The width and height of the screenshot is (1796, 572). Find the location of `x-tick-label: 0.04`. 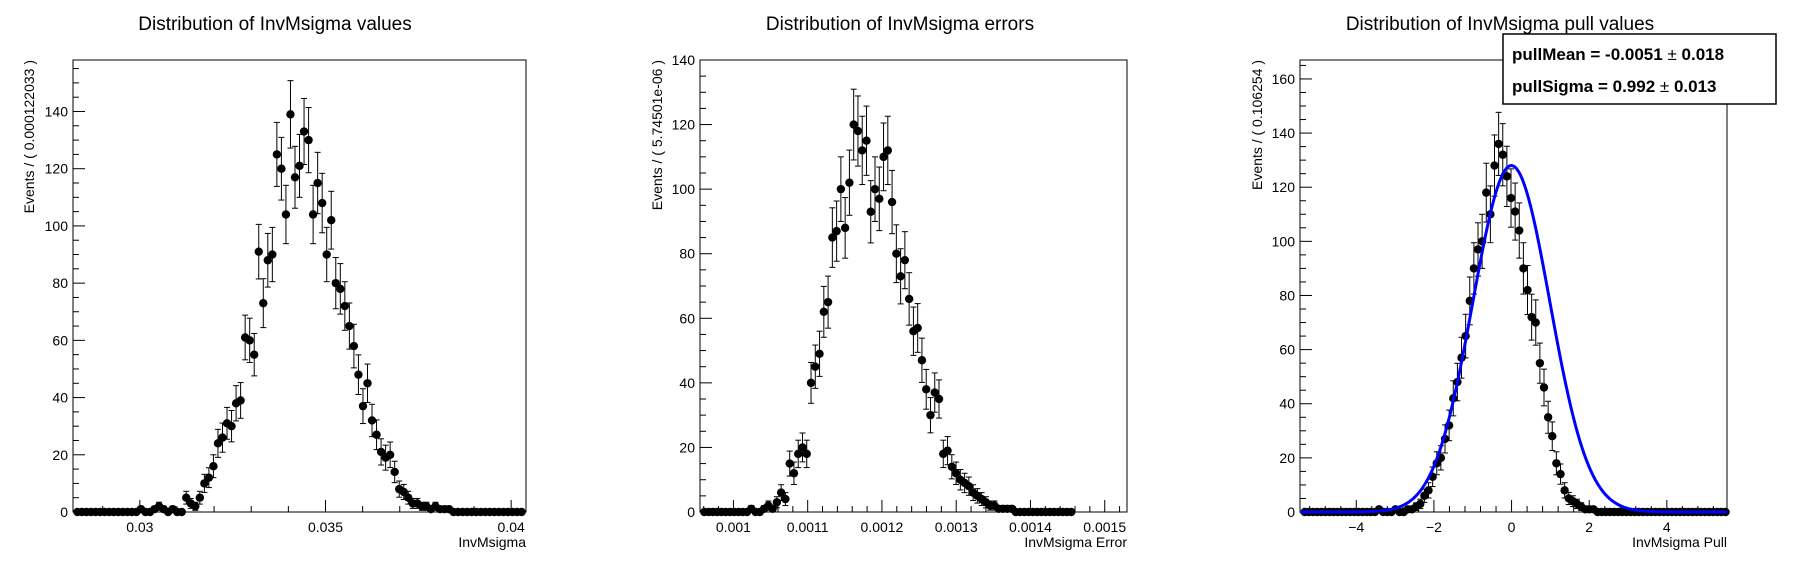

x-tick-label: 0.04 is located at coordinates (511, 527).